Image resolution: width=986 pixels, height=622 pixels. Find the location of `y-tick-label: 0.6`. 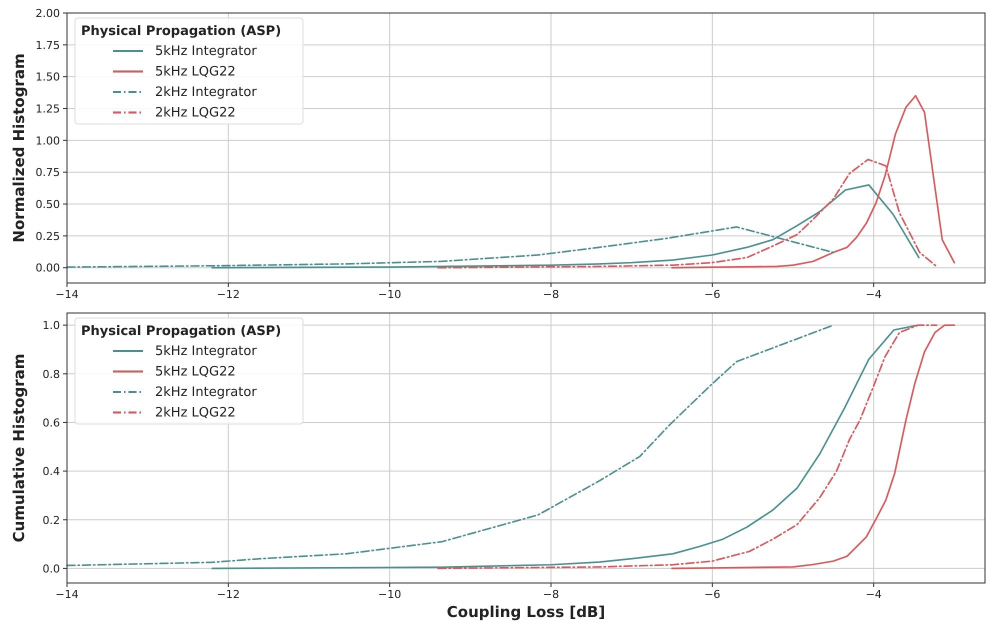

y-tick-label: 0.6 is located at coordinates (51, 423).